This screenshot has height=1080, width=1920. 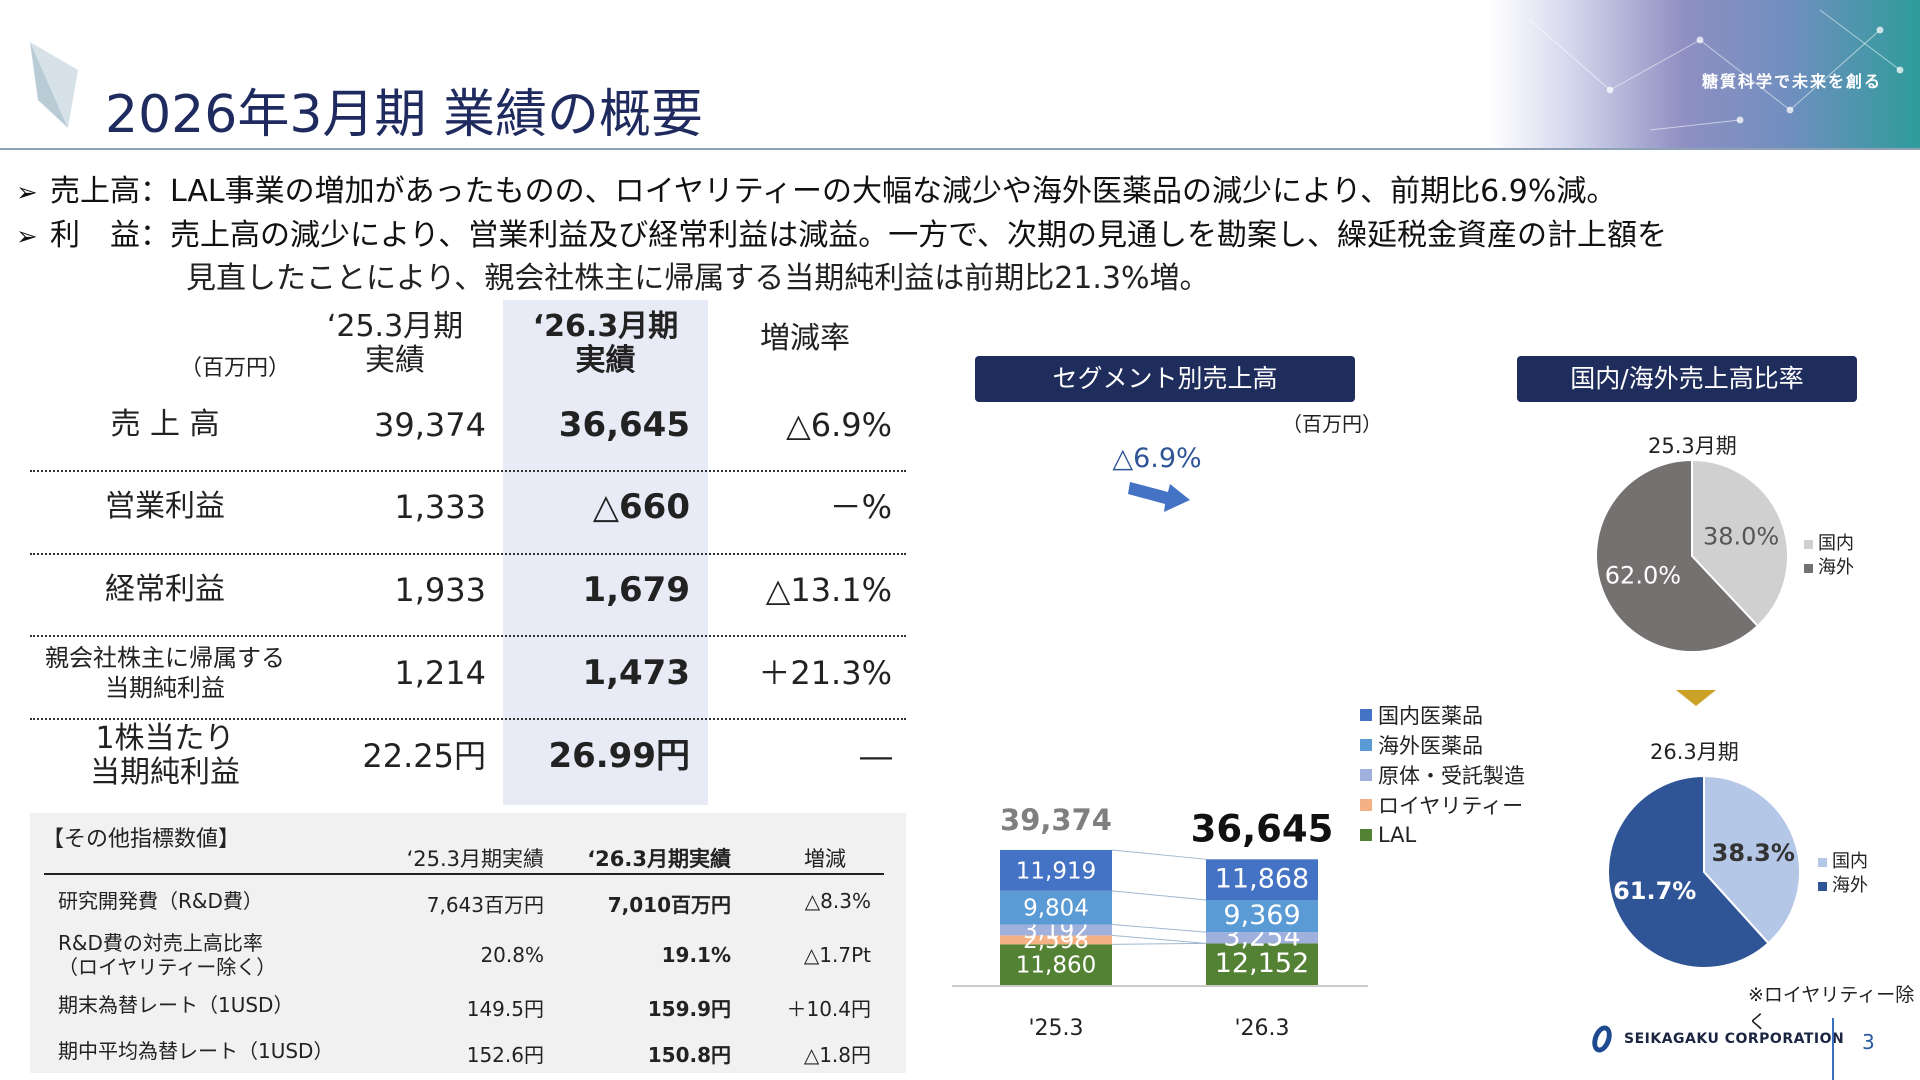 What do you see at coordinates (176, 1005) in the screenshot?
I see `other-row-label: 期末為替レート（1USD）` at bounding box center [176, 1005].